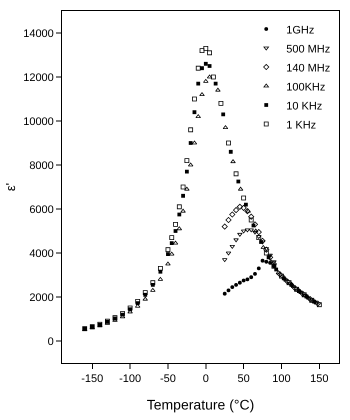 Image resolution: width=350 pixels, height=420 pixels. What do you see at coordinates (168, 379) in the screenshot?
I see `x-tick-label: -50` at bounding box center [168, 379].